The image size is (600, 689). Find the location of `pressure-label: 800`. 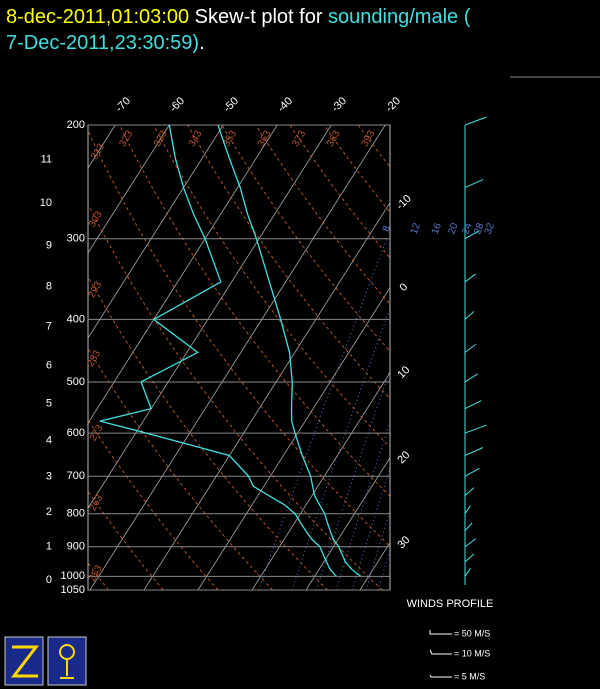

pressure-label: 800 is located at coordinates (76, 514).